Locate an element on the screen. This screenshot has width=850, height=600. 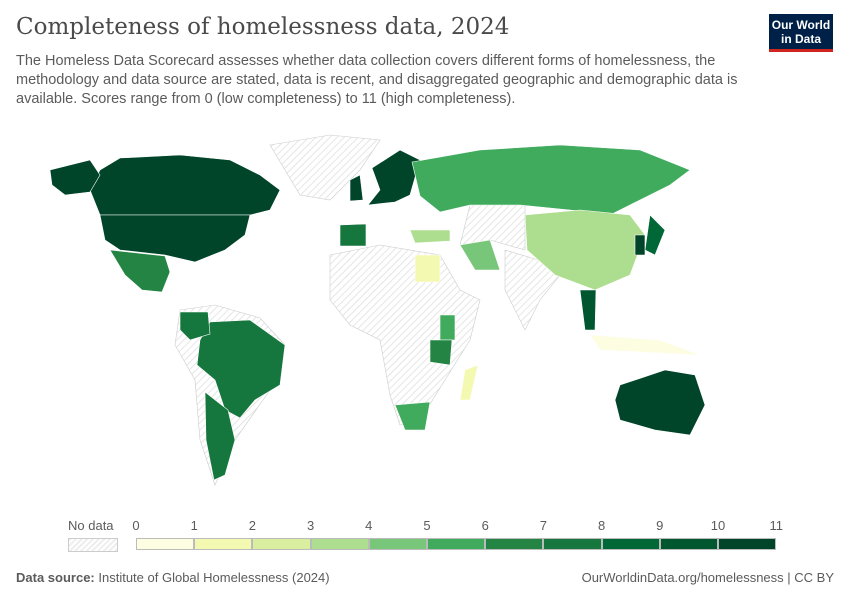
legend-tick: 0 is located at coordinates (136, 525).